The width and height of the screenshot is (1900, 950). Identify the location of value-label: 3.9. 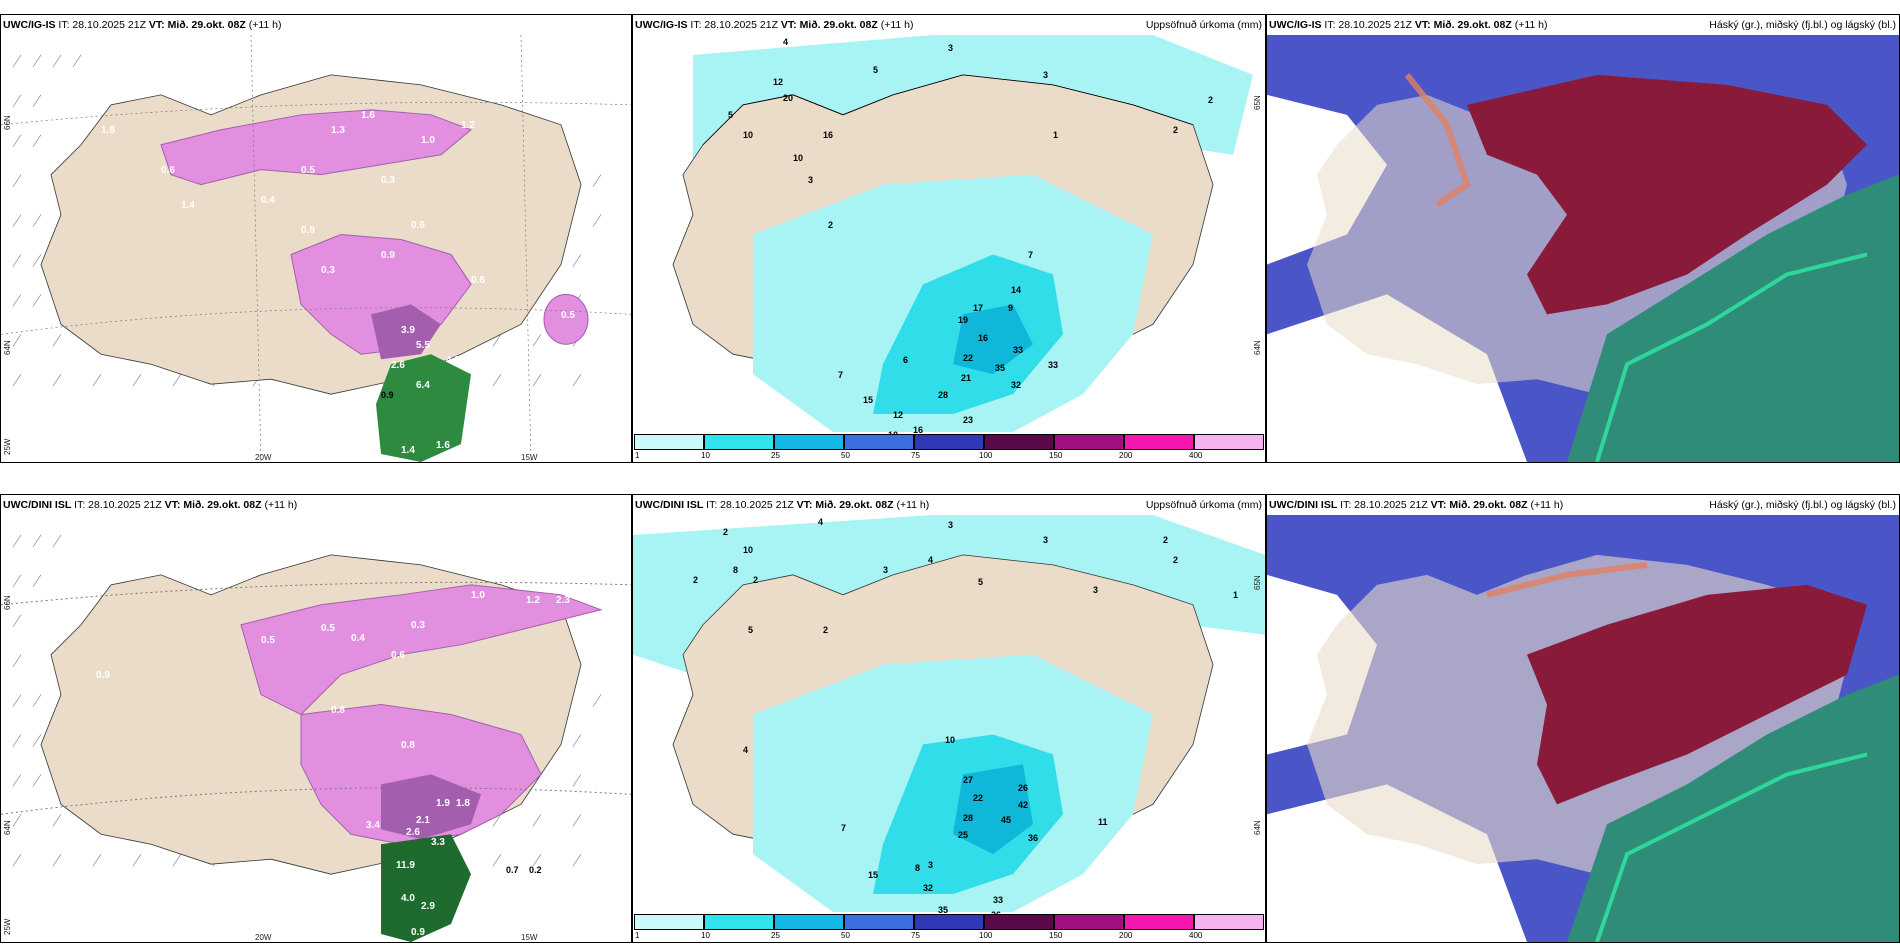
(408, 330).